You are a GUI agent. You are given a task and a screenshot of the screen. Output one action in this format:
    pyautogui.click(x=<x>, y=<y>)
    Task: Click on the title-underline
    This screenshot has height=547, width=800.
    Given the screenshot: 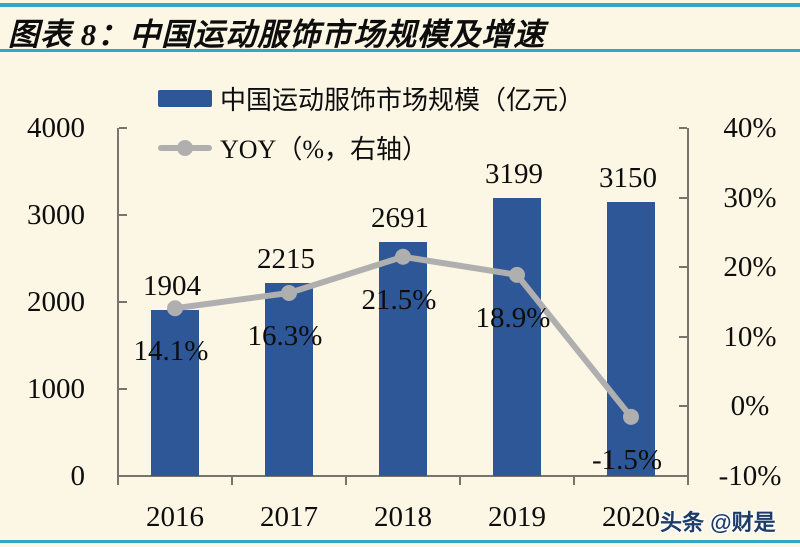 What is the action you would take?
    pyautogui.click(x=400, y=50)
    